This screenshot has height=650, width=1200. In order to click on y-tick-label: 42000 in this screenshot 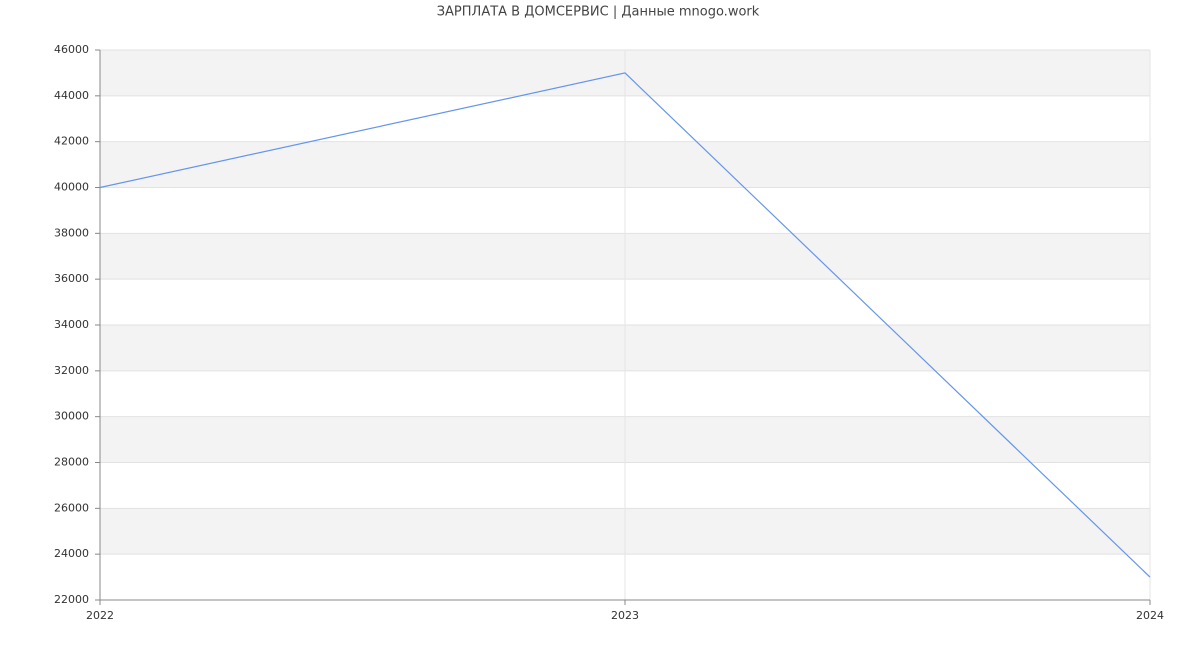, I will do `click(71, 141)`.